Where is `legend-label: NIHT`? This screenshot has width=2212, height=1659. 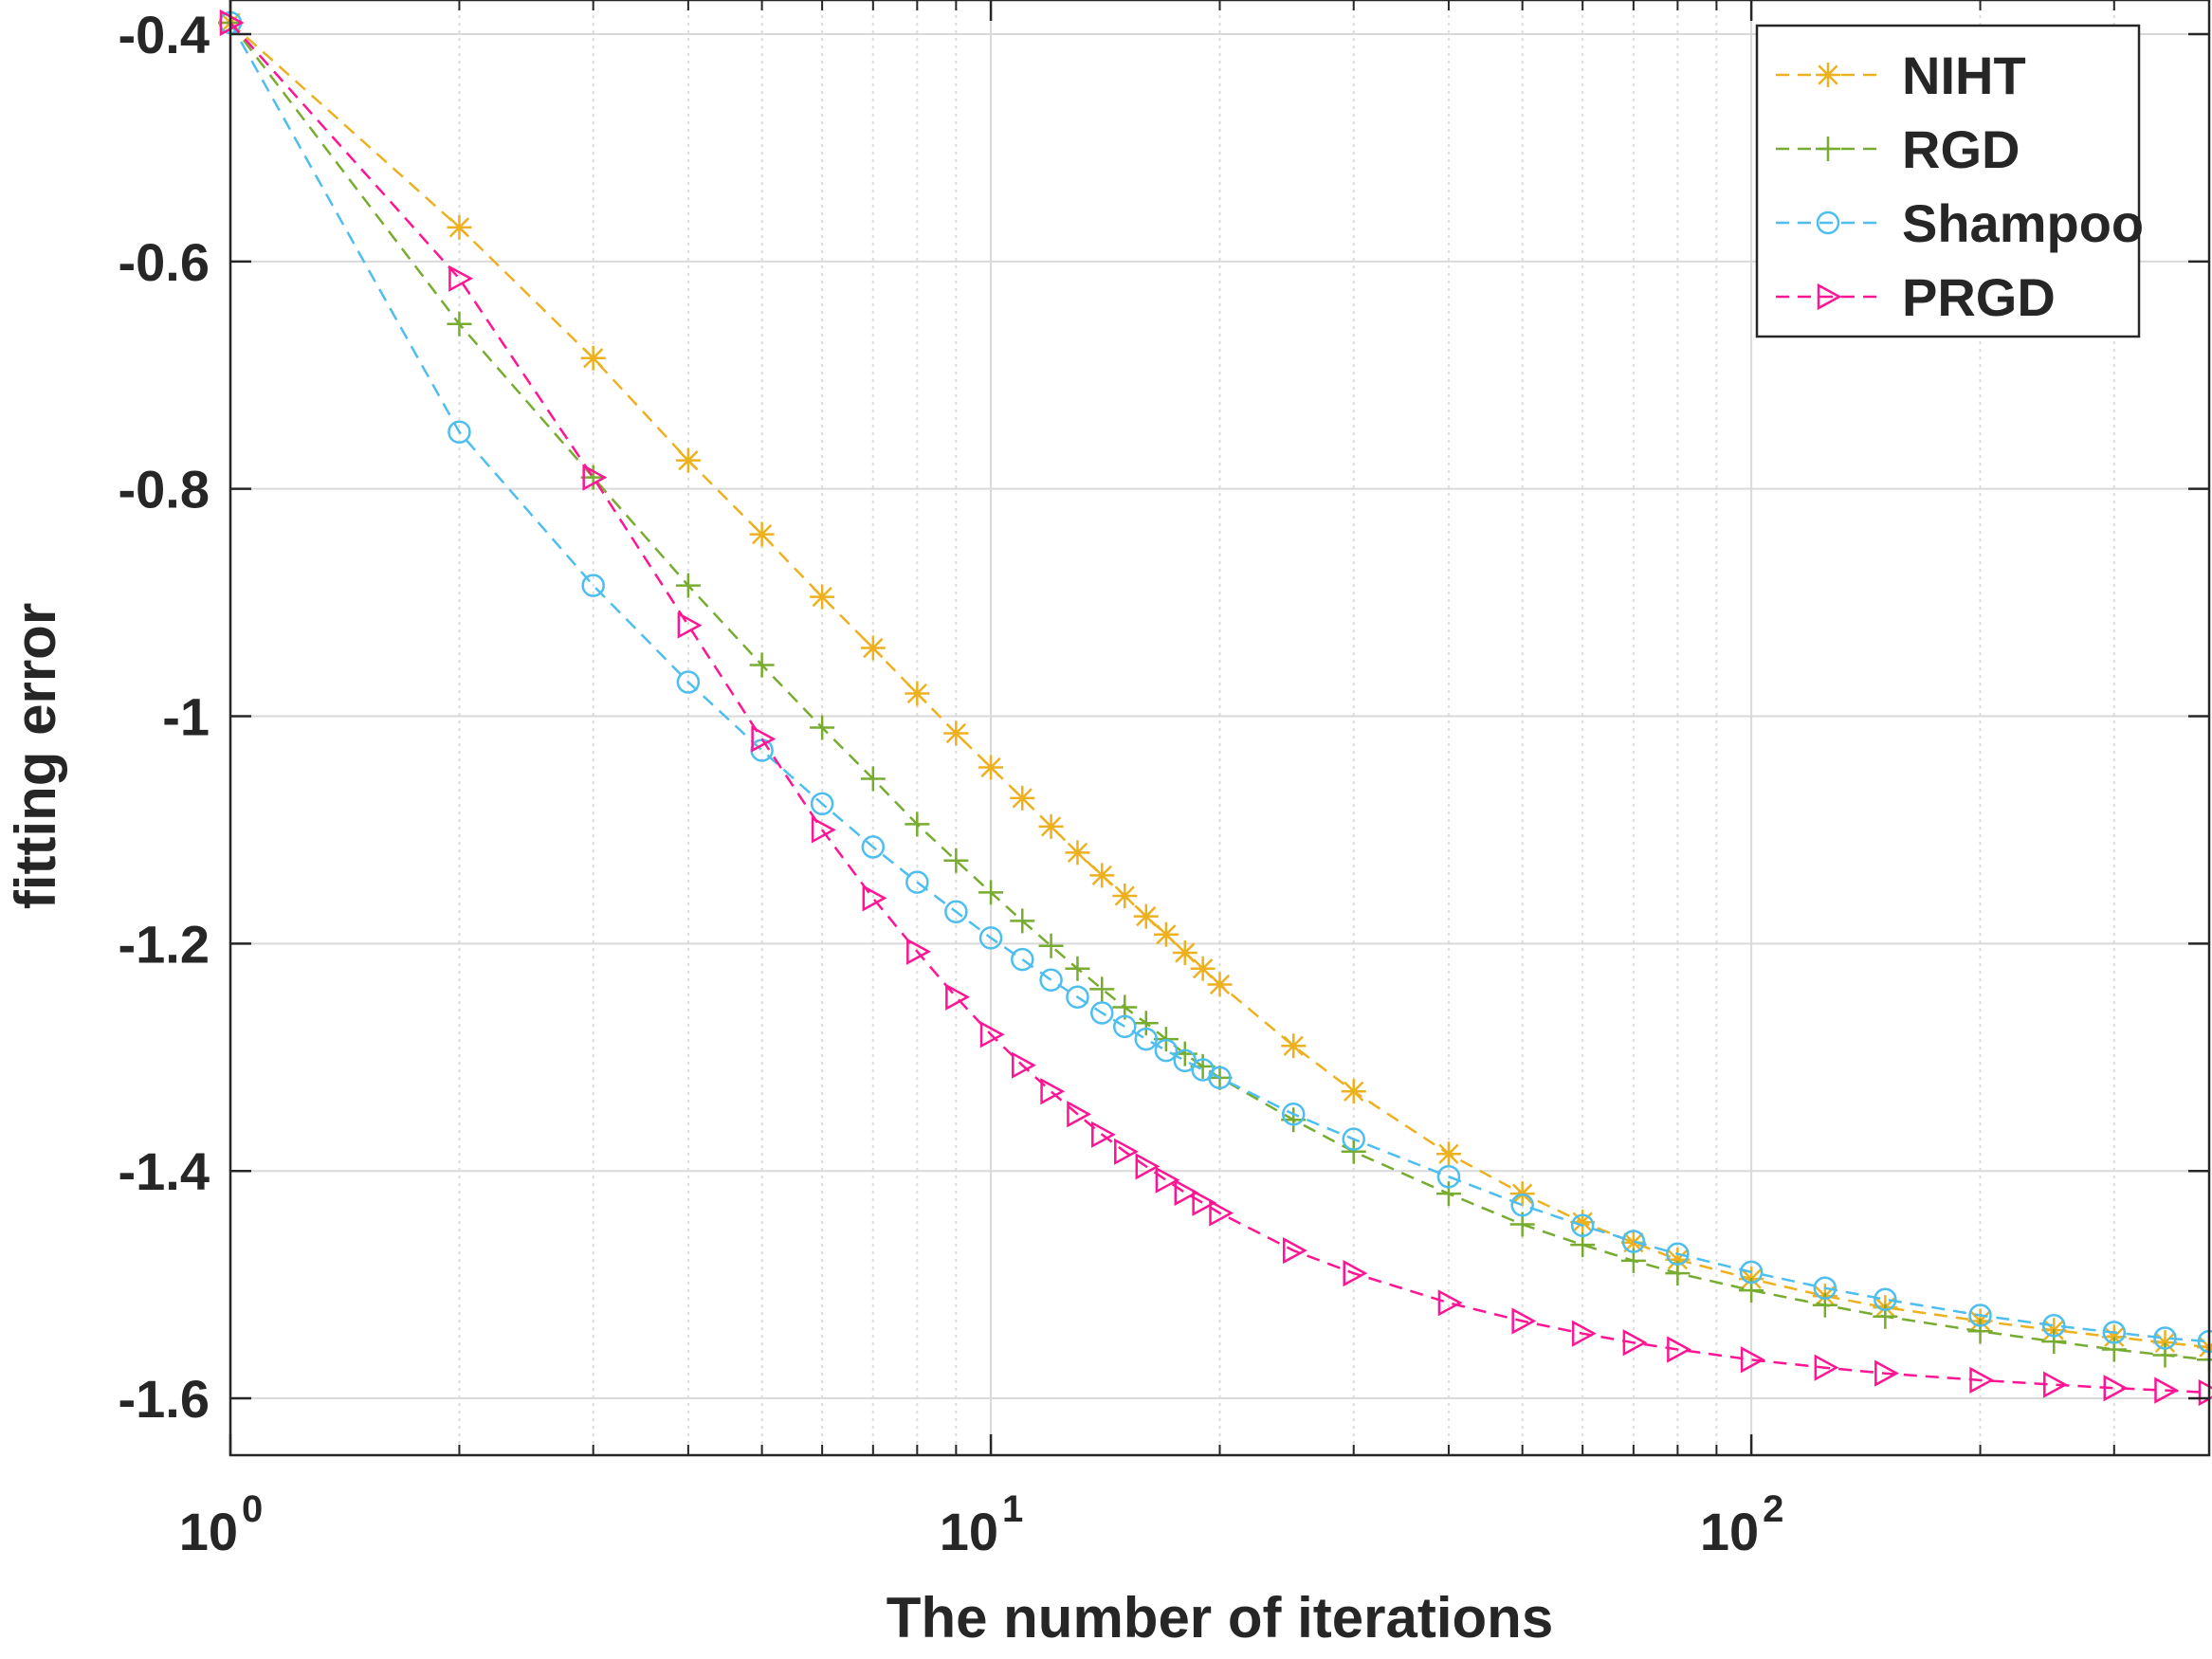
legend-label: NIHT is located at coordinates (1964, 75).